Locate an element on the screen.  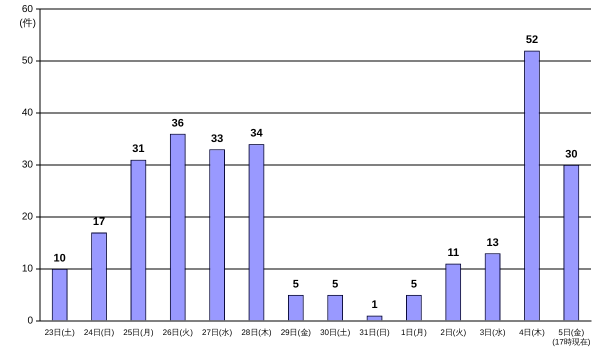
x-tick-label: 24日(日) is located at coordinates (99, 332).